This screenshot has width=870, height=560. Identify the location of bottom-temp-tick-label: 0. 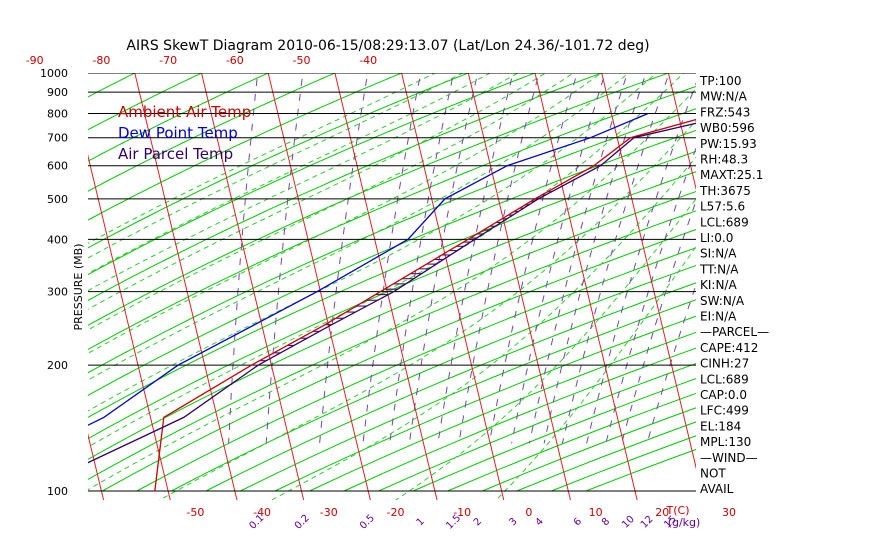
(528, 512).